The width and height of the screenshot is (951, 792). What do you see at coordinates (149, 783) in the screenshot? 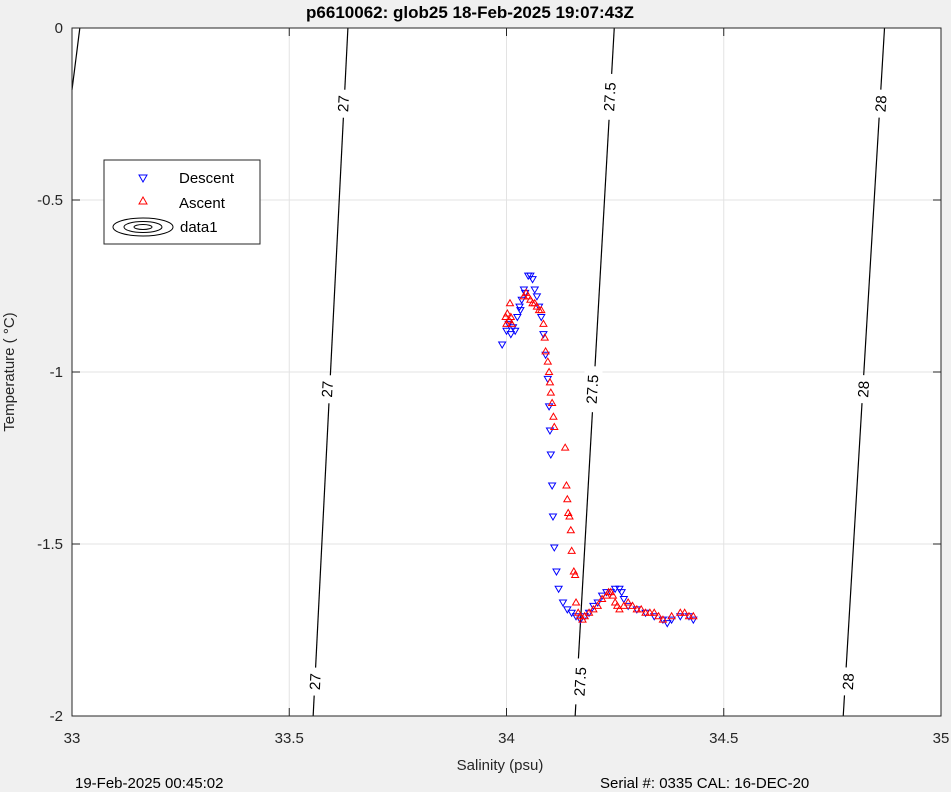
I see `footer-timestamp: 19-Feb-2025 00:45:02` at bounding box center [149, 783].